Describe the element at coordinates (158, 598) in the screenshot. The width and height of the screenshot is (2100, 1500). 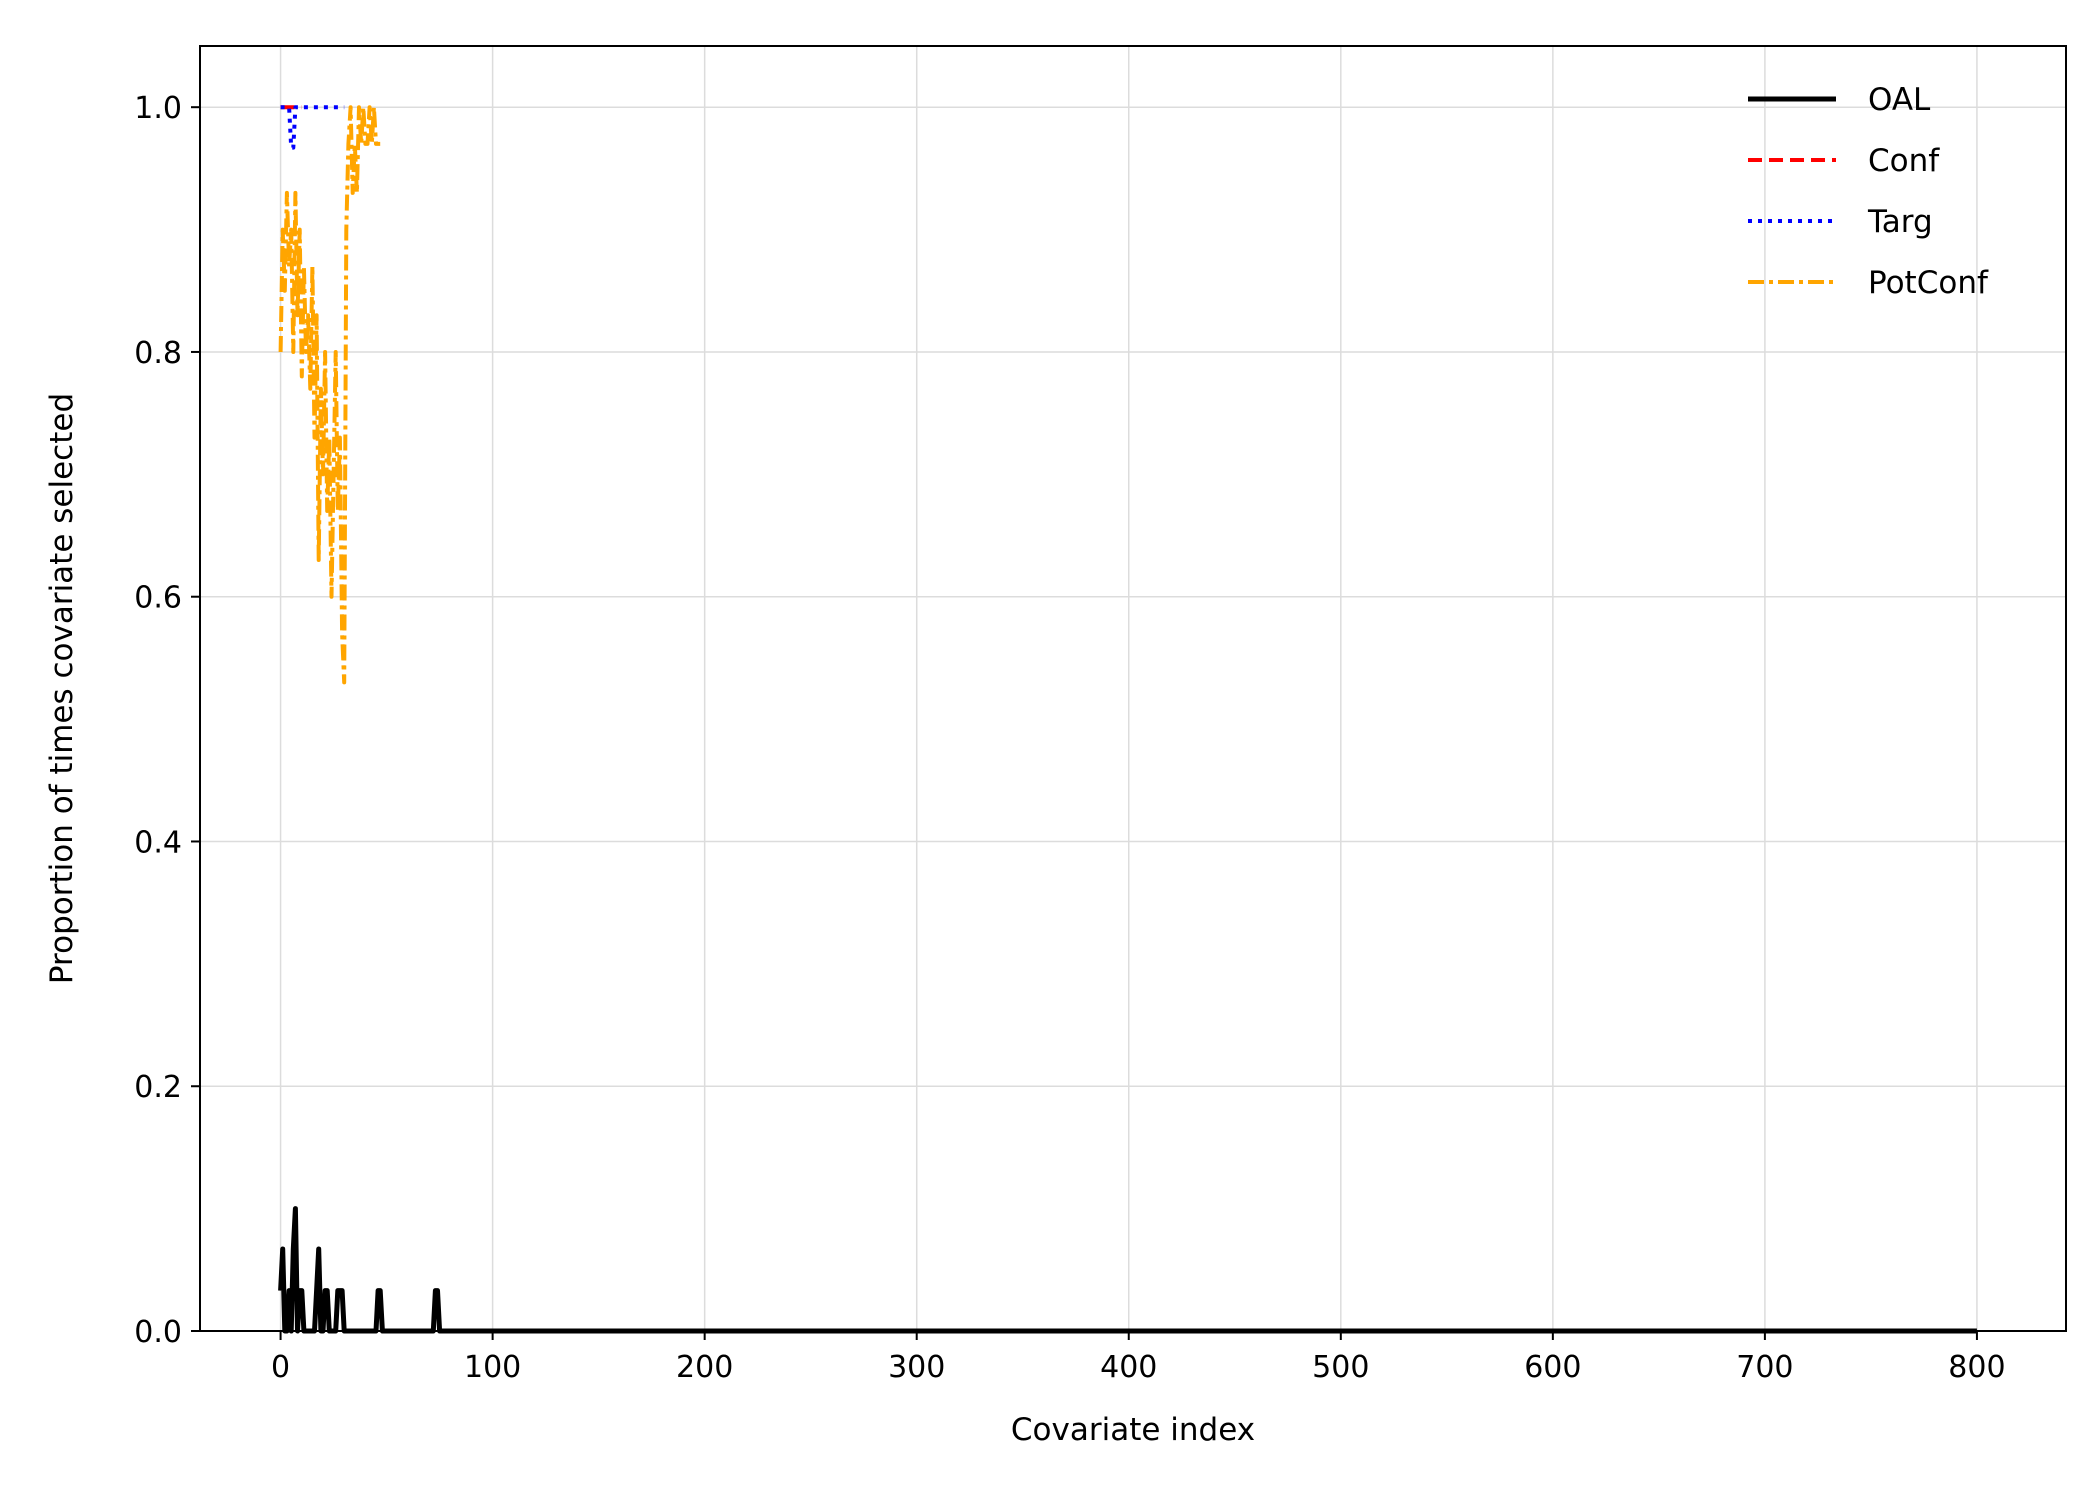
I see `y-tick-label: 0.6` at that location.